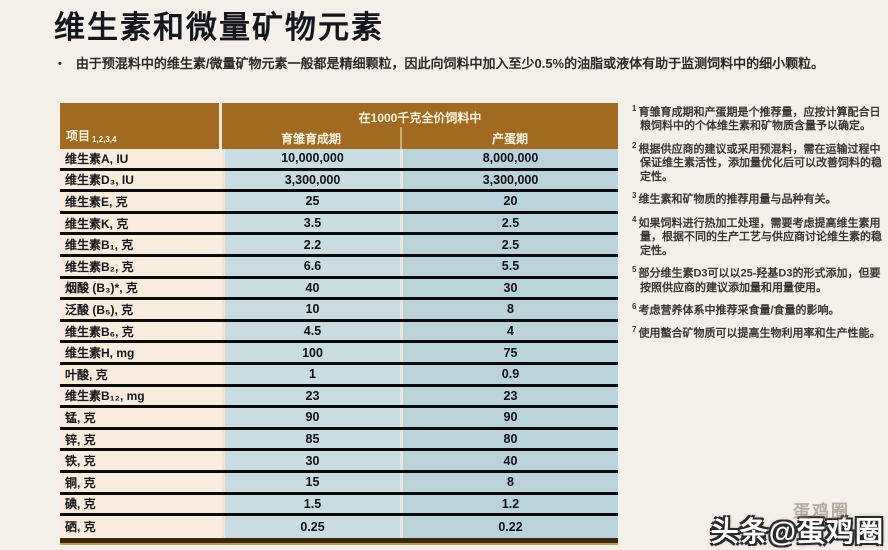 The width and height of the screenshot is (888, 550). I want to click on table-row: 维生素B₆, 克 4.5 4, so click(339, 332).